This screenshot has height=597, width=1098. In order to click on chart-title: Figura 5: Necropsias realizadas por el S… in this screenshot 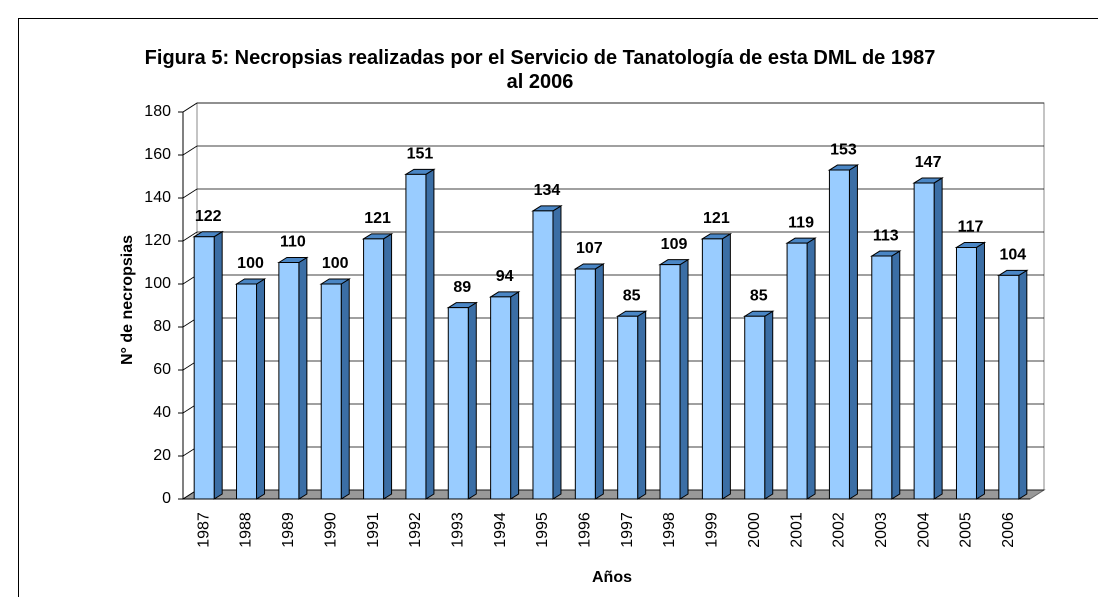, I will do `click(540, 70)`.